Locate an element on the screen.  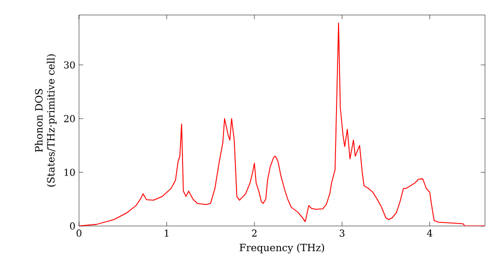
y-tick-label: 30 is located at coordinates (69, 65).